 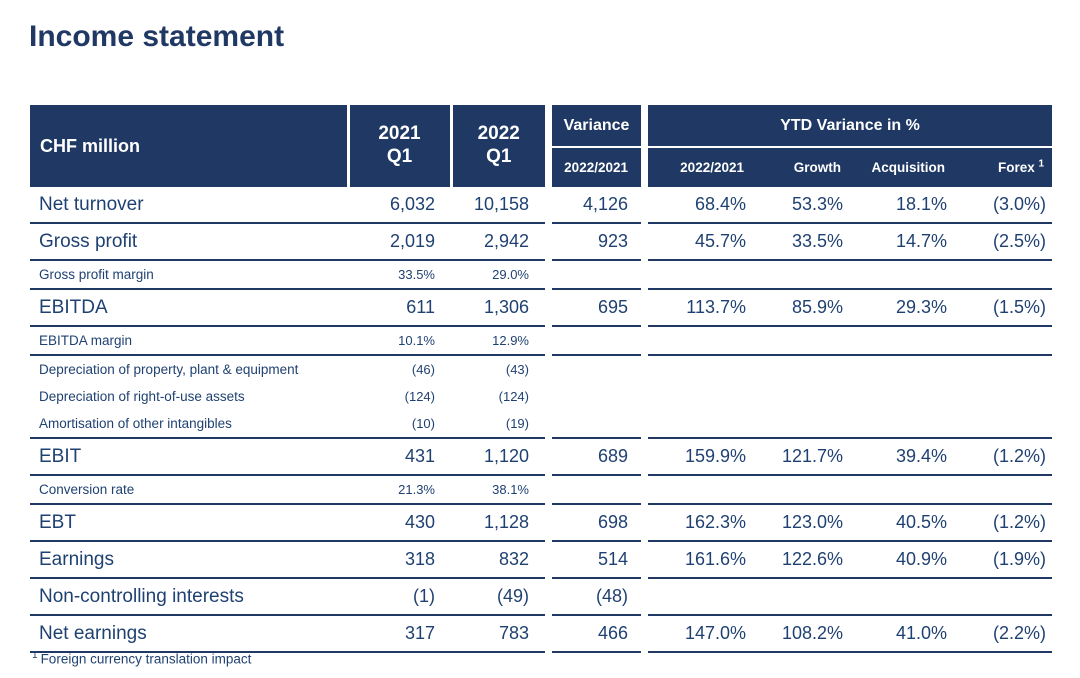 I want to click on header-variance: Variance, so click(x=596, y=126).